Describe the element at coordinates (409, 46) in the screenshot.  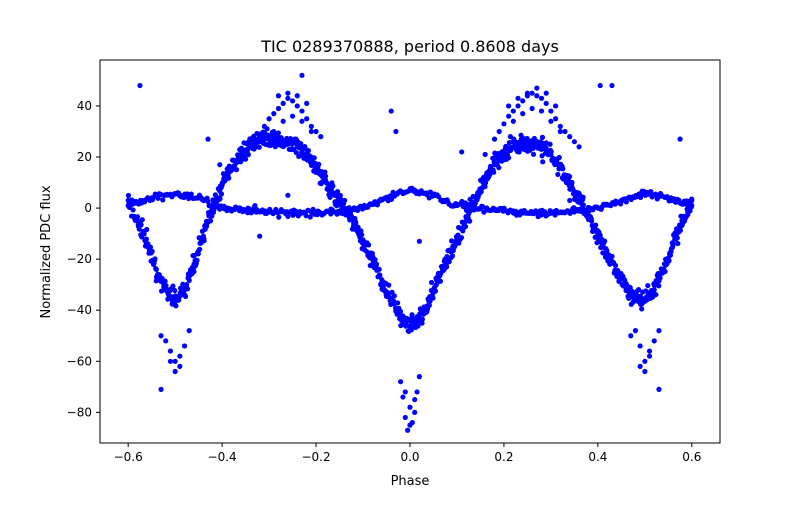
I see `chart-title: TIC 0289370888, period 0.8608 days` at that location.